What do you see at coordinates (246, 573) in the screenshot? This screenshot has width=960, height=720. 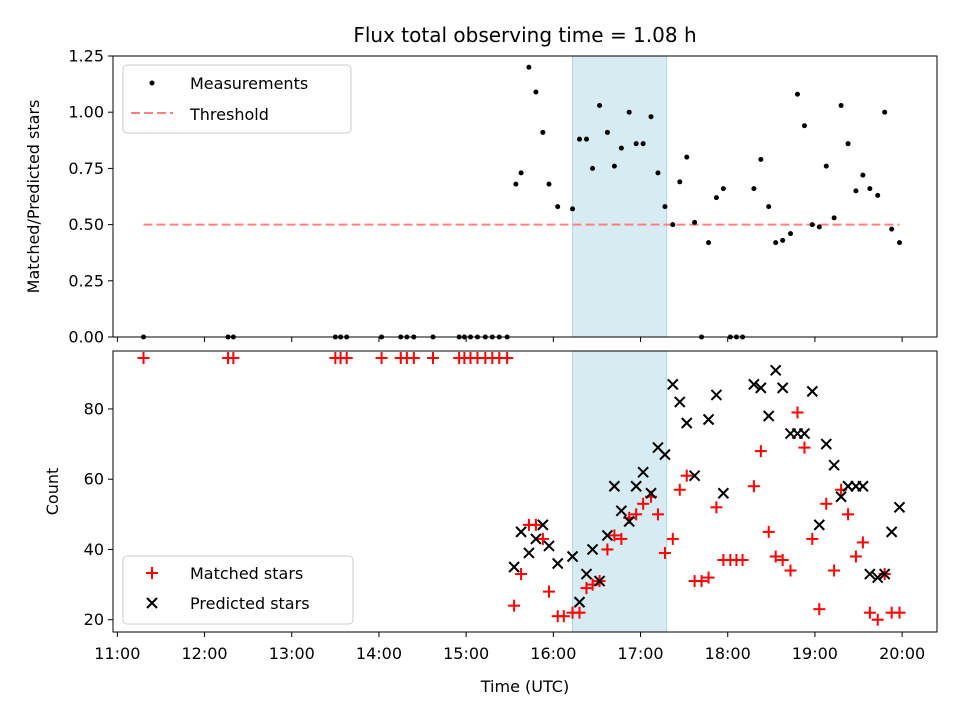 I see `legend-matched-label: Matched stars` at bounding box center [246, 573].